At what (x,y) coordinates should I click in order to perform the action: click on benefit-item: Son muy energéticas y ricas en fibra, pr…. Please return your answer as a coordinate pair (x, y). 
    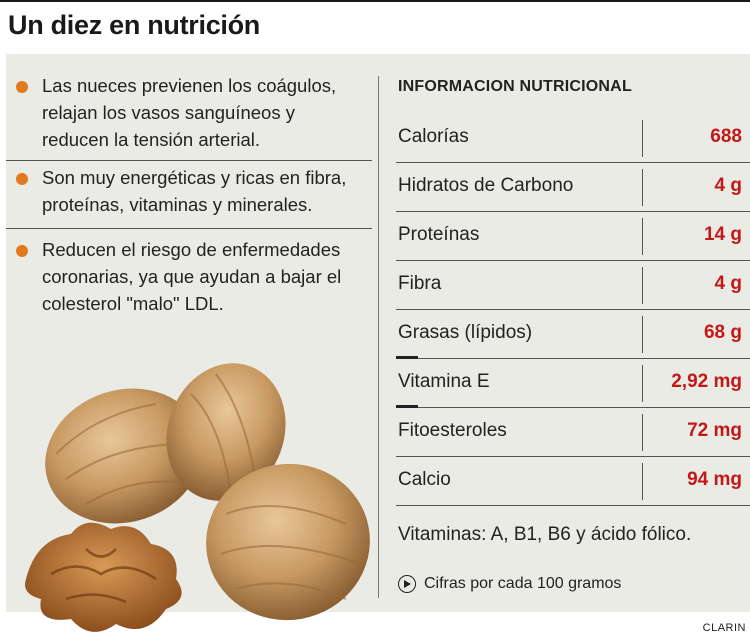
    Looking at the image, I should click on (189, 182).